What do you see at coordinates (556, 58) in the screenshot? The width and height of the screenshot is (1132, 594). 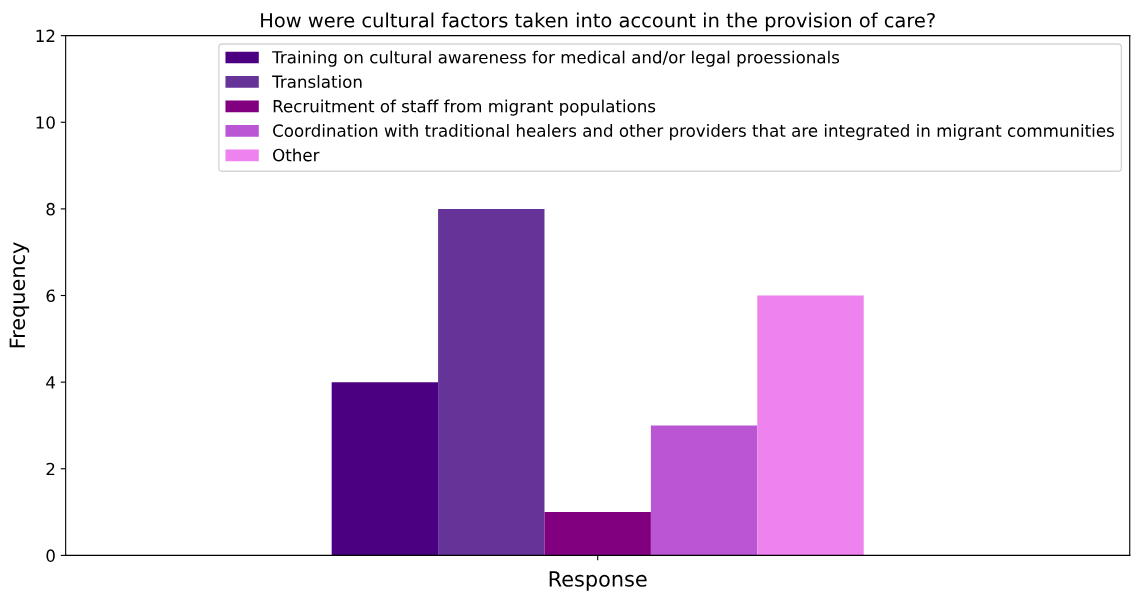 I see `legend-label: Training on cultural awareness for medical and/or legal proessionals` at bounding box center [556, 58].